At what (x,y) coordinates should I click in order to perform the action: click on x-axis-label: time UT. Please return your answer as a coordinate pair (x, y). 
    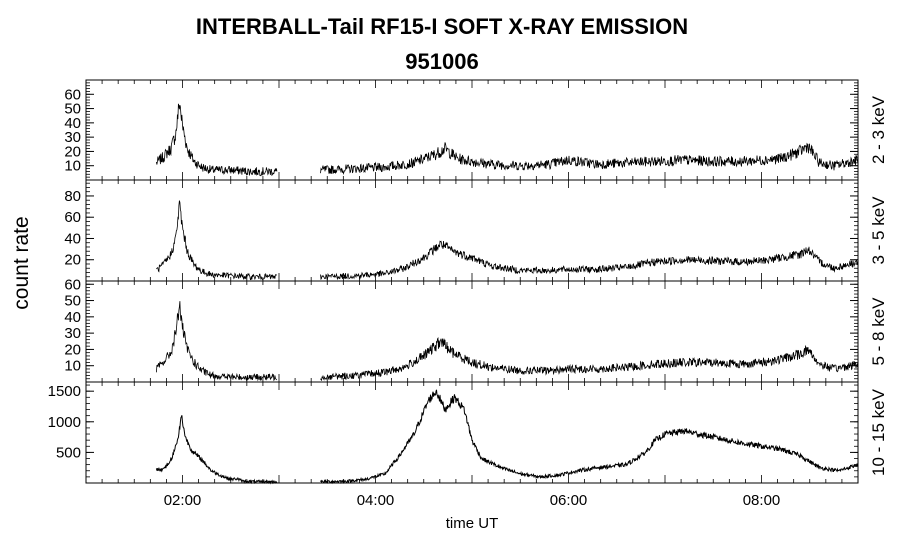
    Looking at the image, I should click on (472, 523).